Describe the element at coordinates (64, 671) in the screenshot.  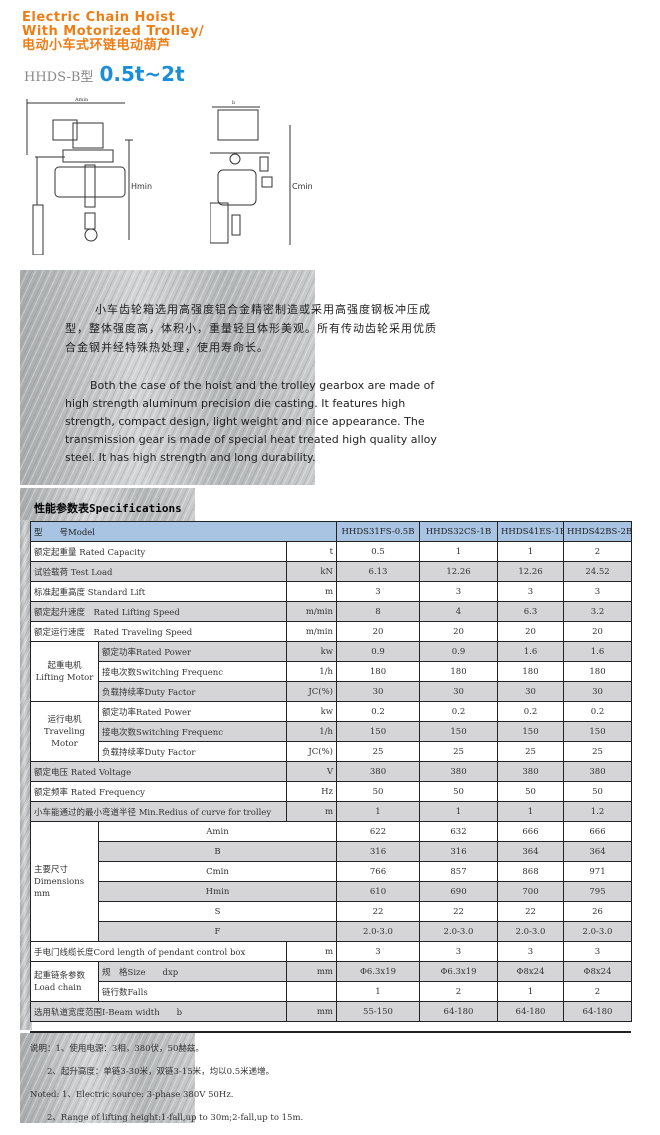
I see `group-label-cell: 起重电机 Lifting Motor` at that location.